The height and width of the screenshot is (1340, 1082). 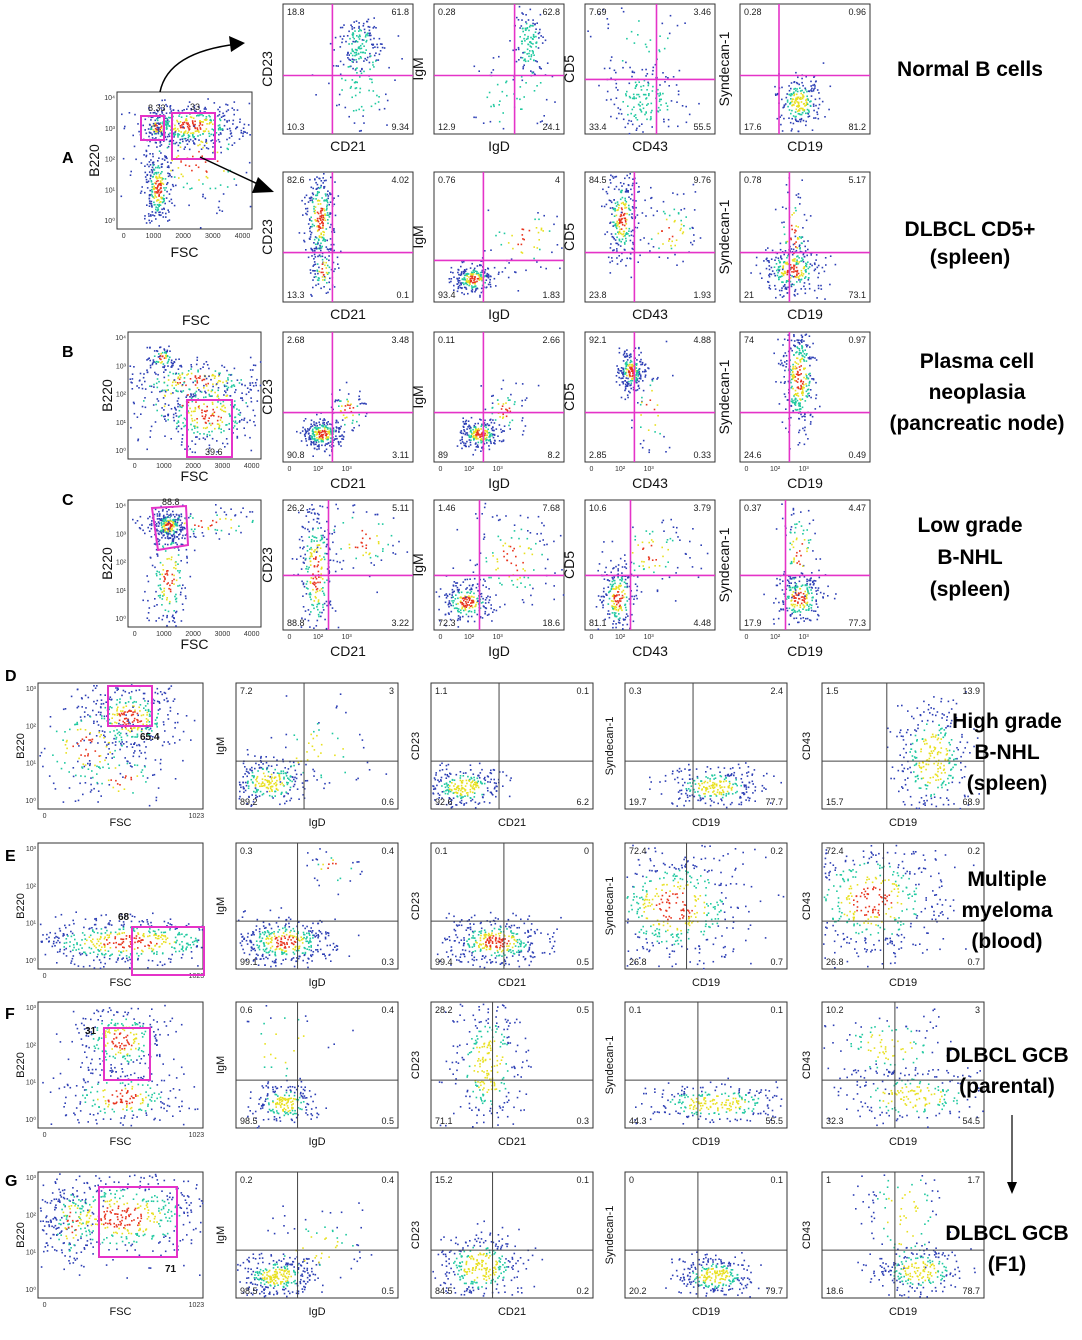 I want to click on x-tick-label: 10³, so click(x=649, y=469).